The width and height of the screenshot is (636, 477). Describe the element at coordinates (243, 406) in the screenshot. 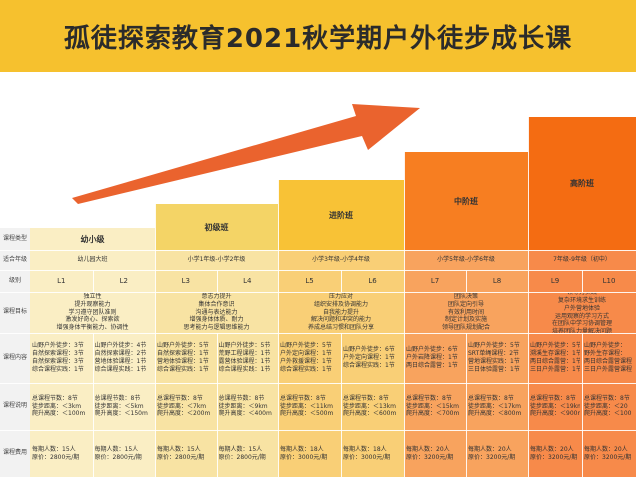

I see `course-notes-line: 徒步距离：＜9km` at that location.